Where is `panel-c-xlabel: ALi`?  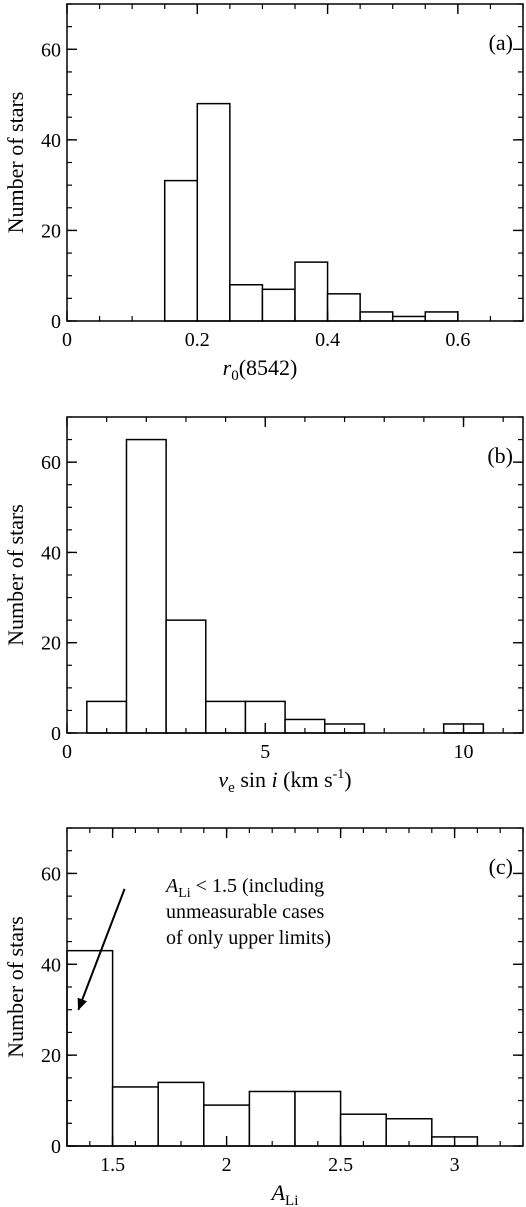 panel-c-xlabel: ALi is located at coordinates (284, 1193).